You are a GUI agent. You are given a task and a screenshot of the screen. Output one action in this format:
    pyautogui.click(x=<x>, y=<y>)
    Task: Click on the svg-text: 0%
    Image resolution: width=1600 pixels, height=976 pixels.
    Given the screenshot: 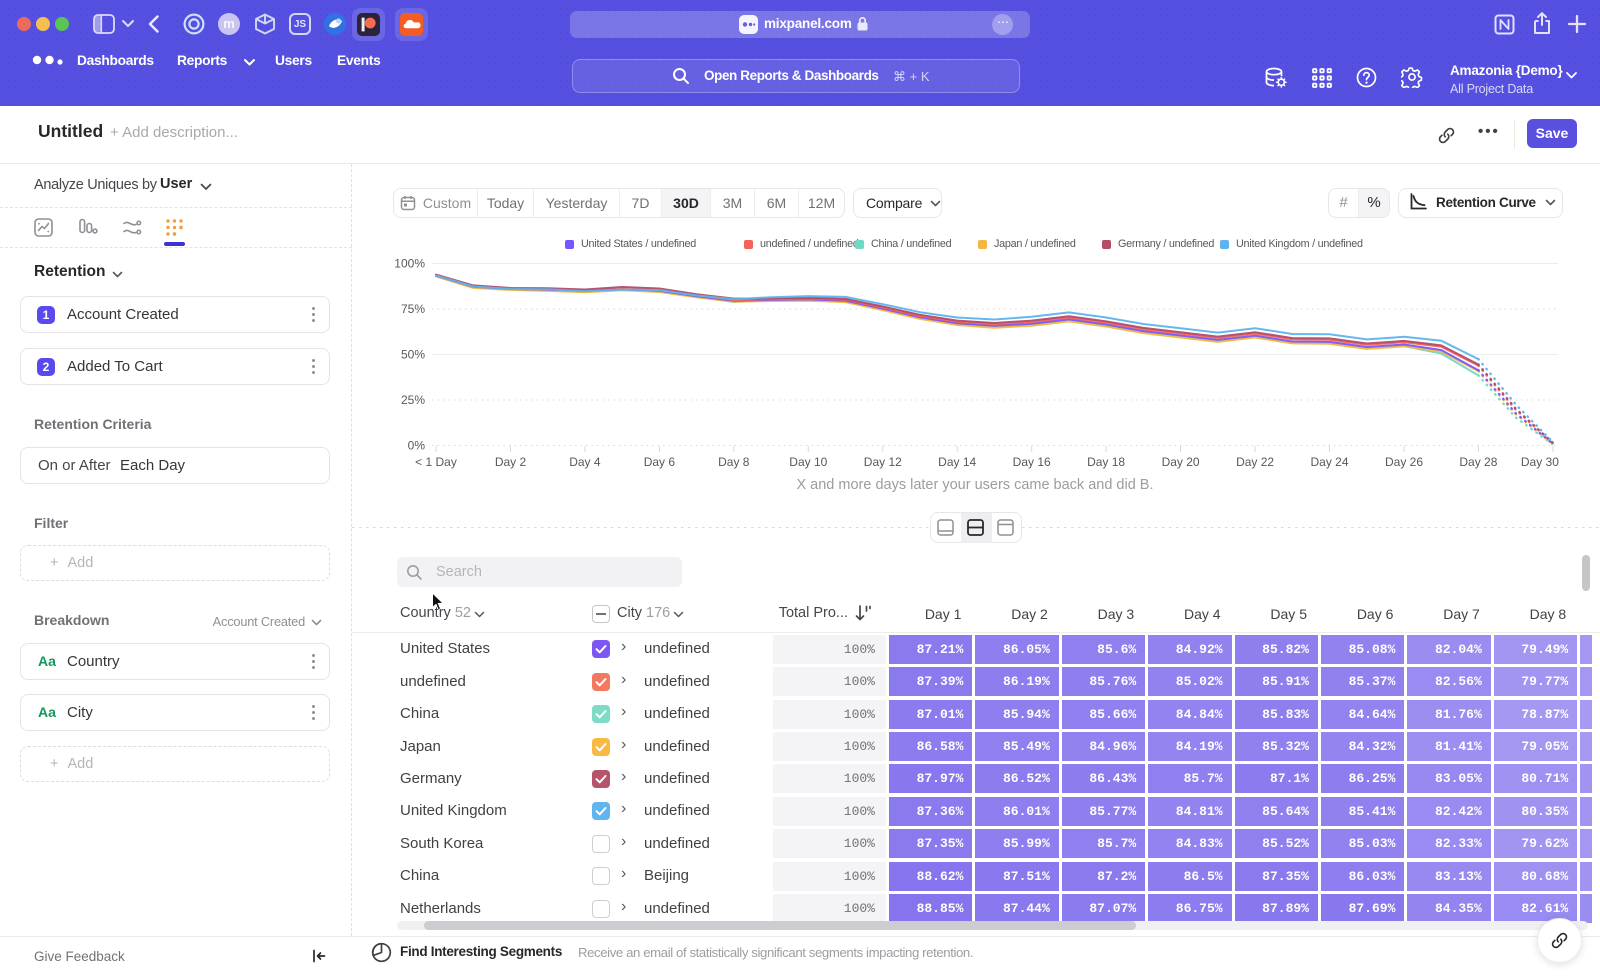 What is the action you would take?
    pyautogui.click(x=417, y=446)
    